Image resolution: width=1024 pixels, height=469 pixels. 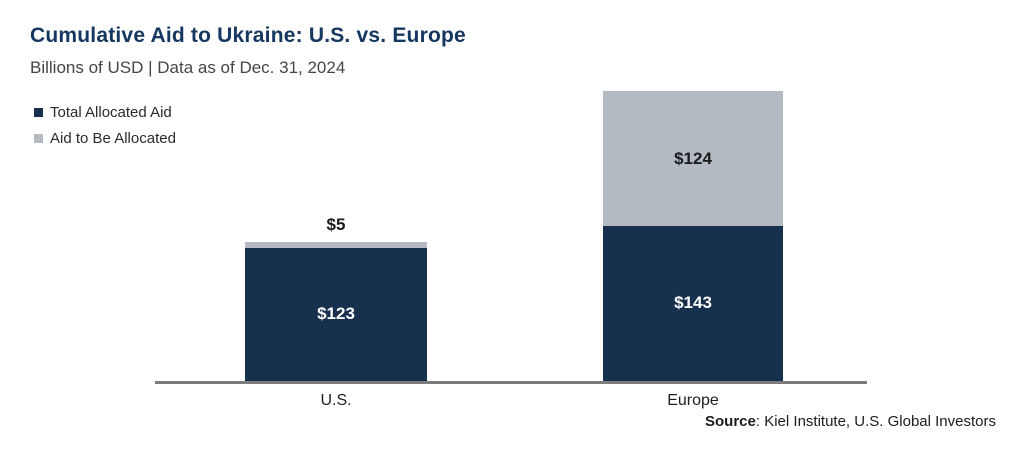 What do you see at coordinates (730, 421) in the screenshot?
I see `source-label: Source` at bounding box center [730, 421].